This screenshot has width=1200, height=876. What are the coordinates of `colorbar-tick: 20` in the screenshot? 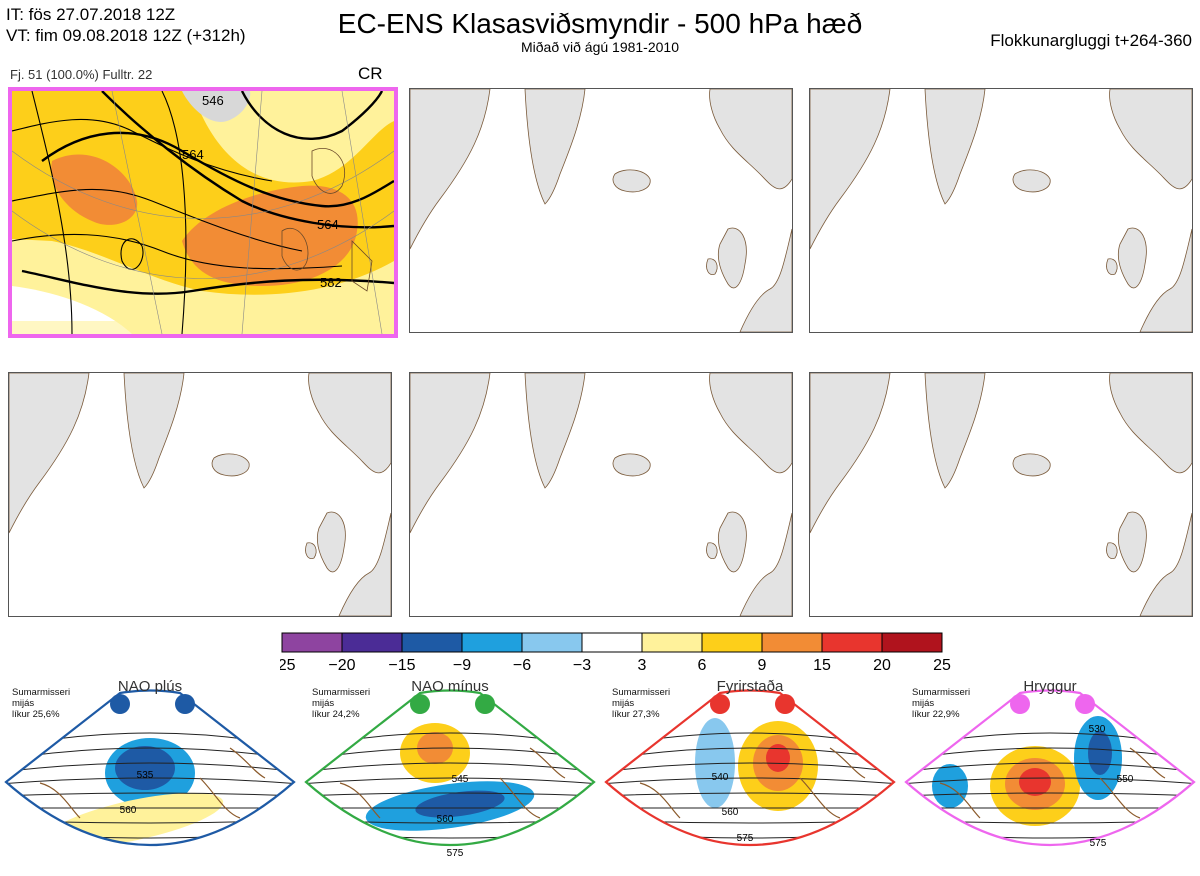 It's located at (882, 665).